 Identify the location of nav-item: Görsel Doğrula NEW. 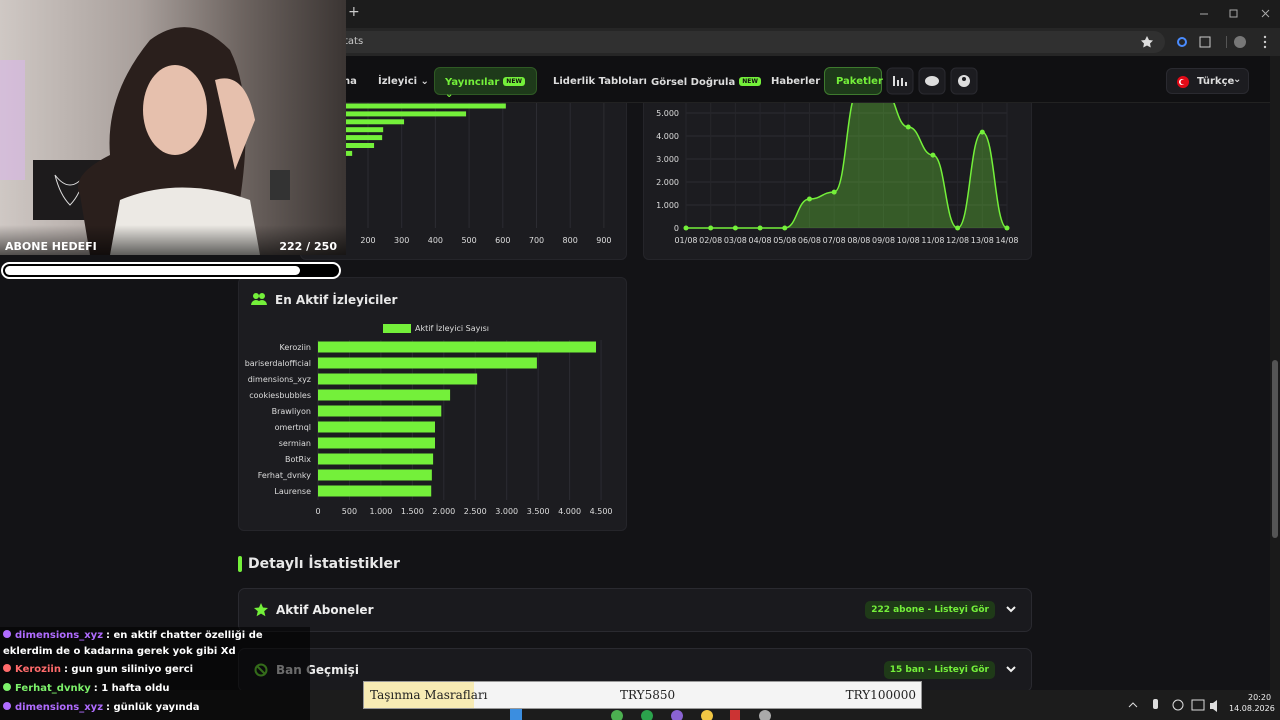
(706, 82).